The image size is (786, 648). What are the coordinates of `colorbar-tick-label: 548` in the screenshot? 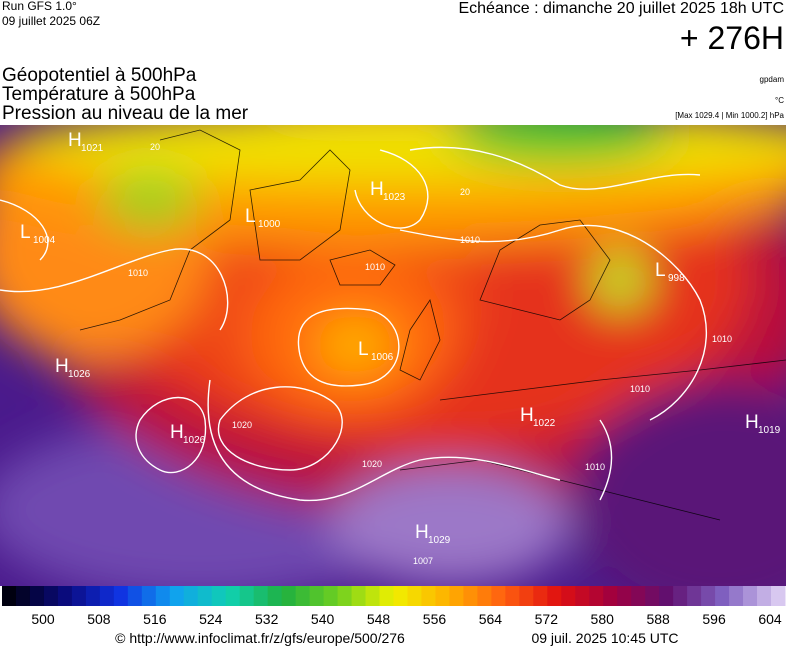 It's located at (379, 619).